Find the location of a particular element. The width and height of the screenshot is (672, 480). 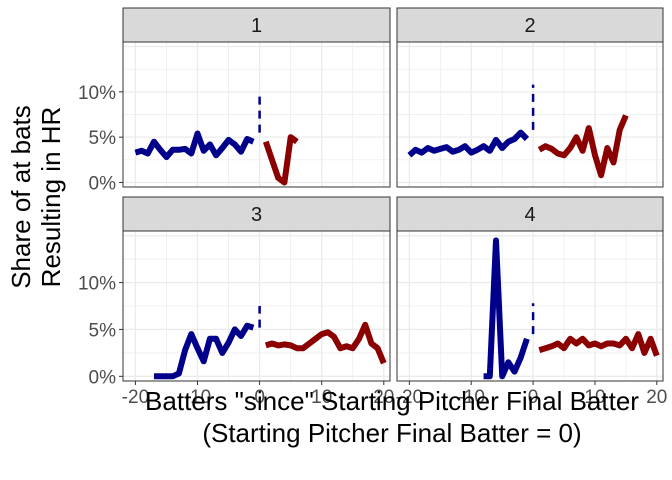

facet-strip-label: 1 is located at coordinates (256, 26).